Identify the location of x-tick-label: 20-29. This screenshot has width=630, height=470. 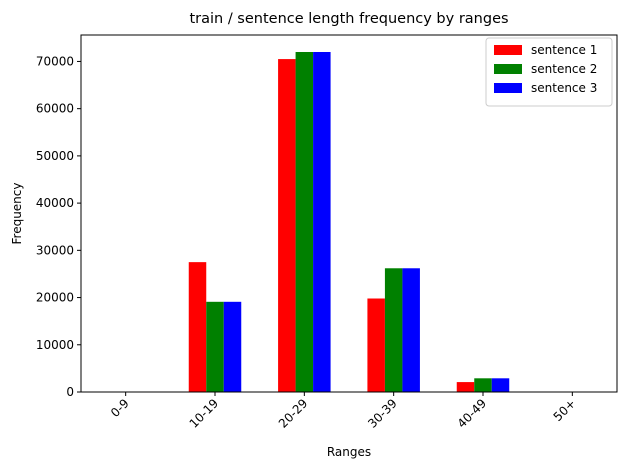
(293, 413).